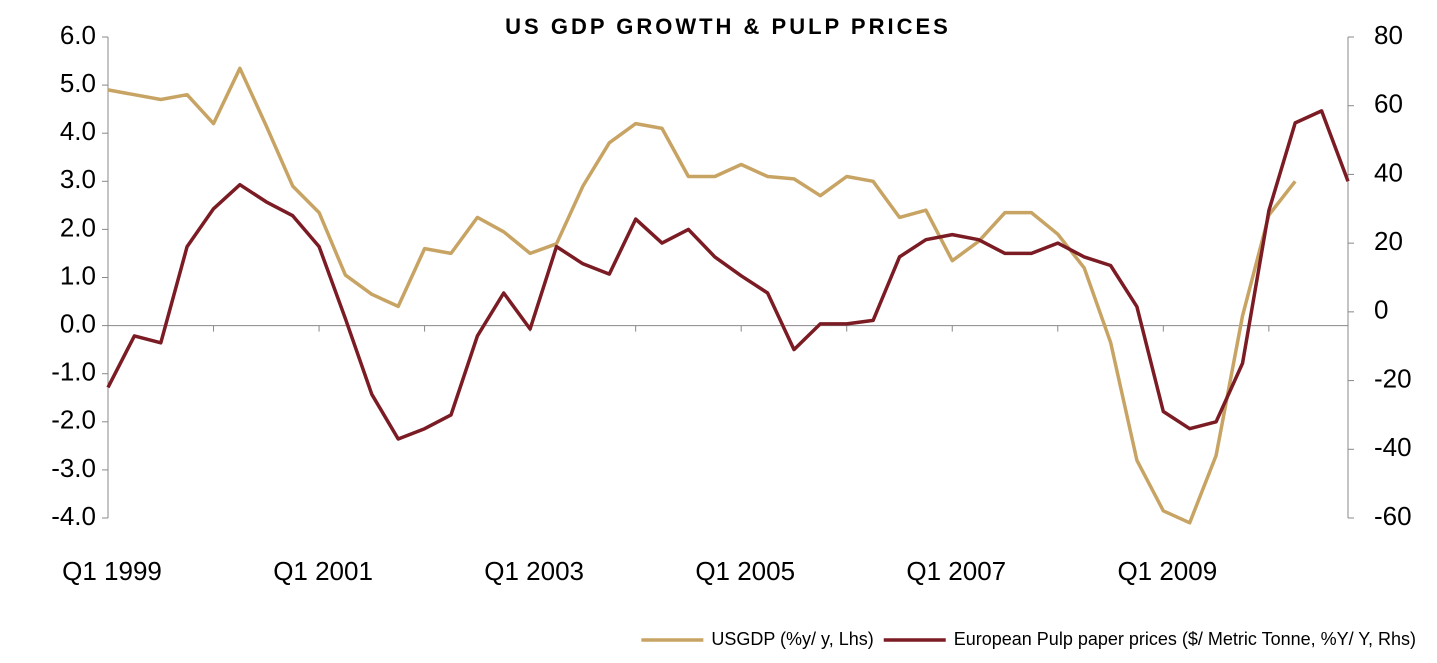 Image resolution: width=1437 pixels, height=663 pixels. Describe the element at coordinates (78, 275) in the screenshot. I see `y-tick-label: 1.0` at that location.